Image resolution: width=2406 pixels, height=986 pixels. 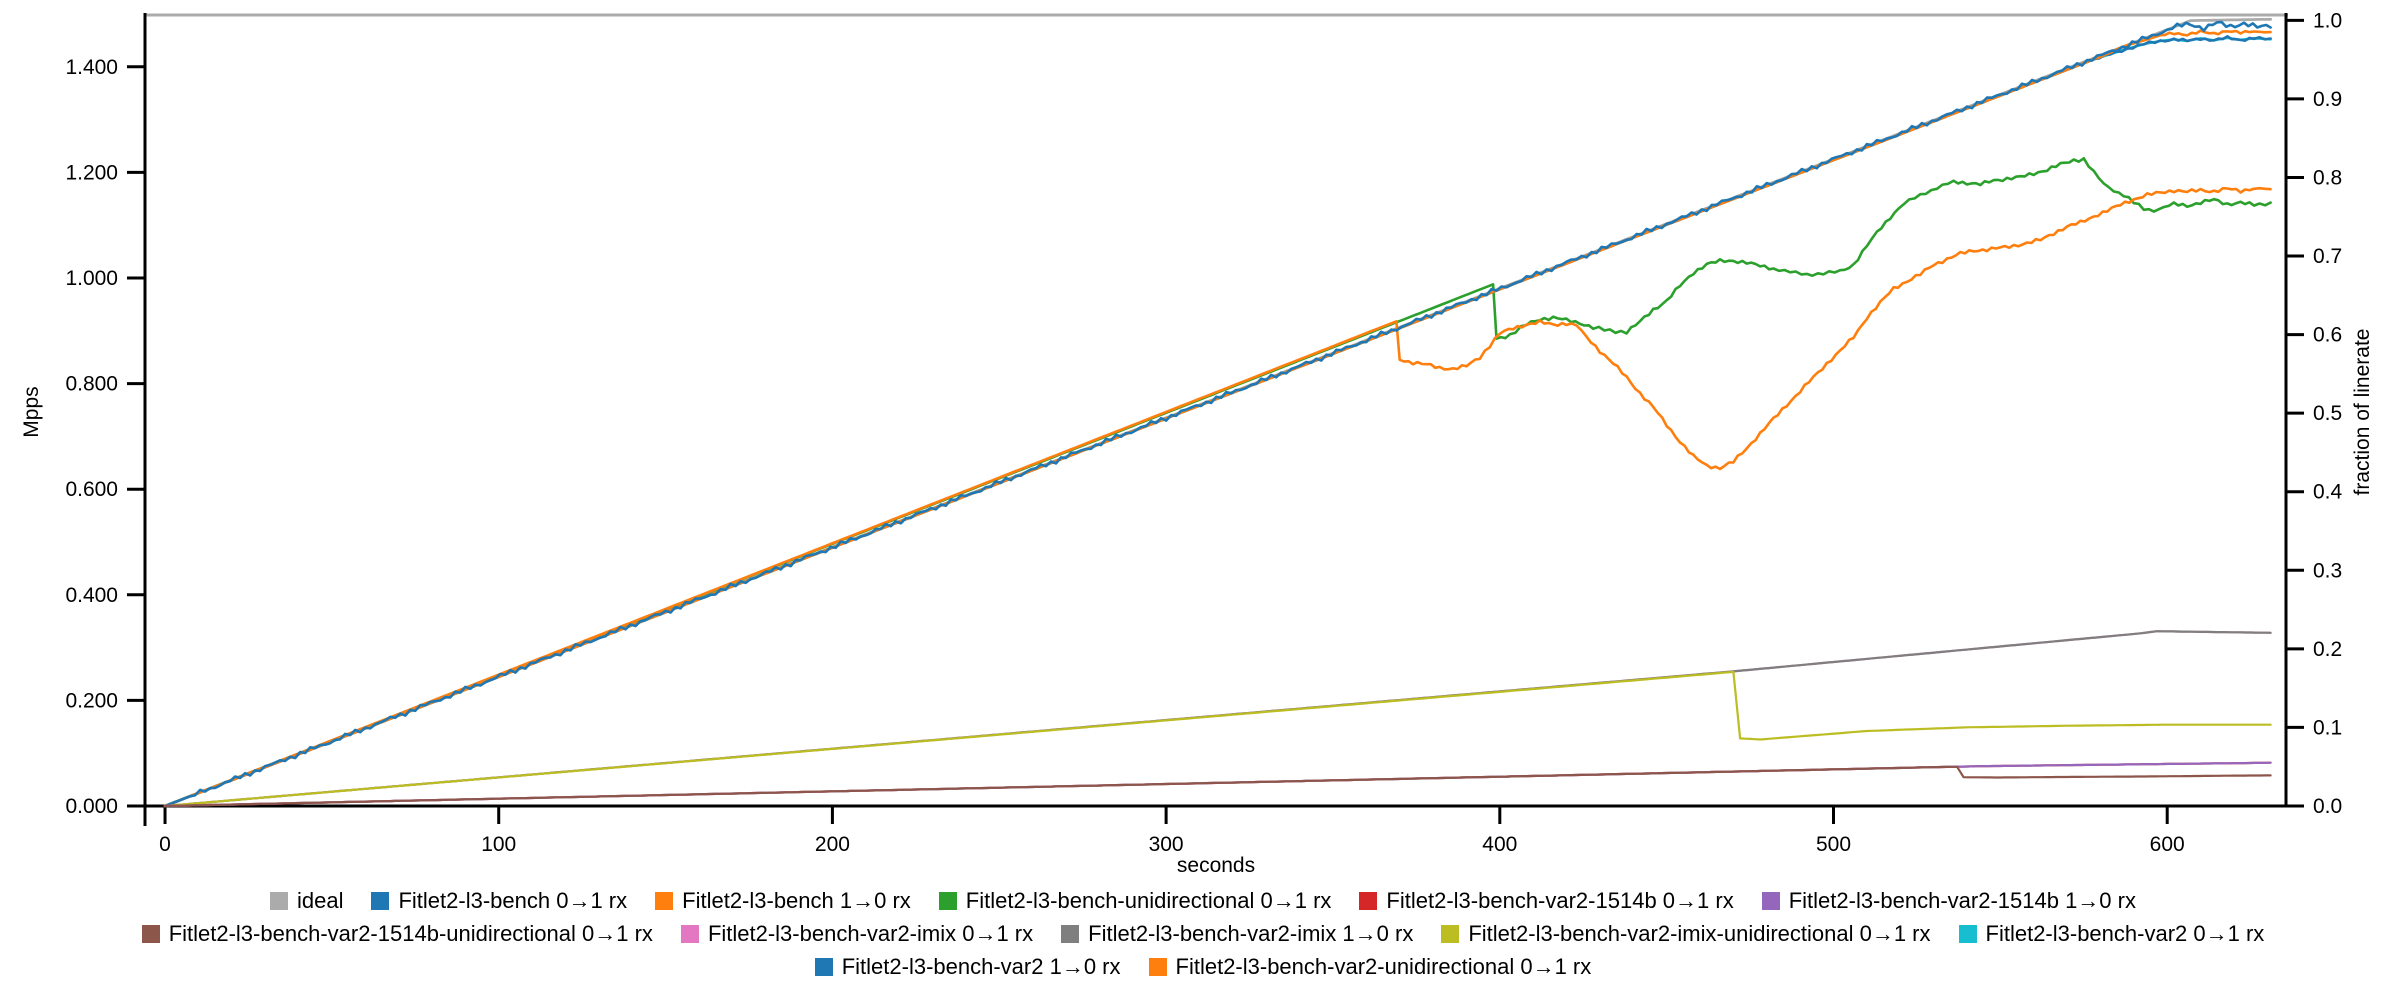 I want to click on legend-label: ideal, so click(x=320, y=900).